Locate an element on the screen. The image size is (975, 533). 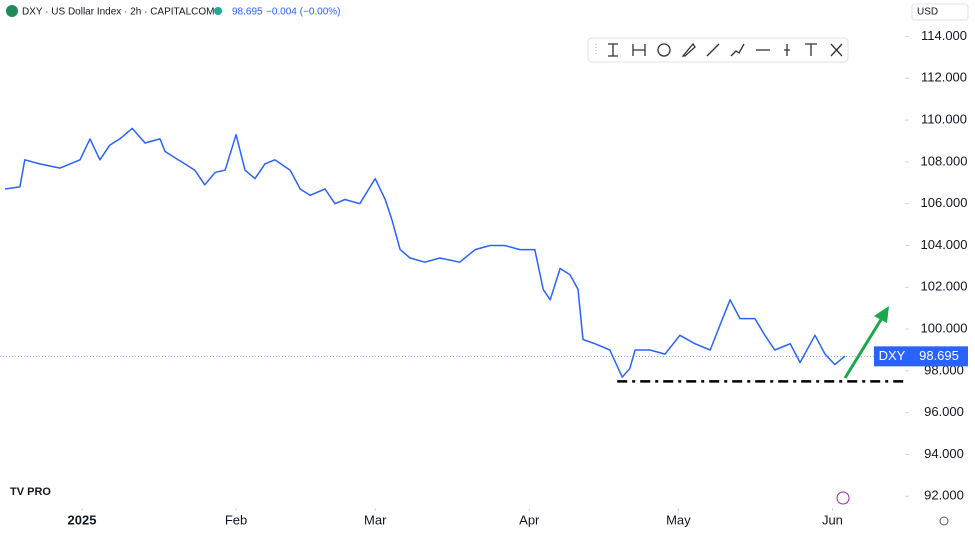
y-tick-label: 100.000 is located at coordinates (944, 328).